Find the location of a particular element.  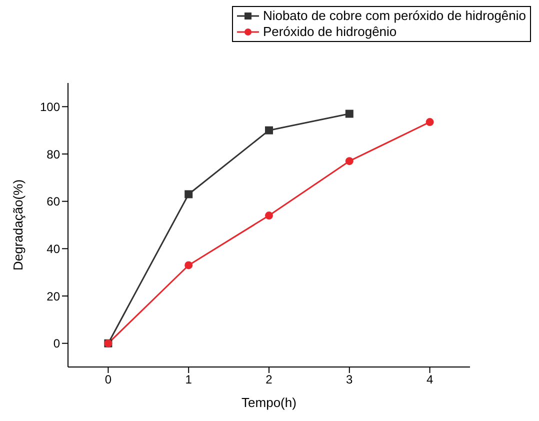

y-axis-title: Degradação(%) is located at coordinates (18, 225).